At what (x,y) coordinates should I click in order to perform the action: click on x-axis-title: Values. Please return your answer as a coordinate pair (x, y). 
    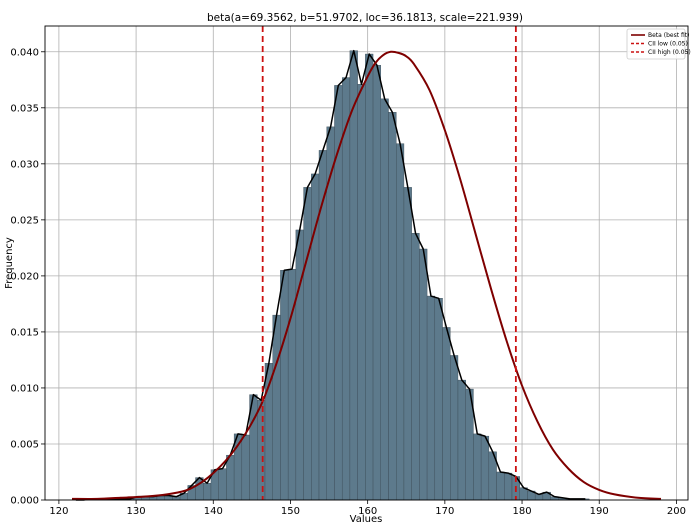
    Looking at the image, I should click on (366, 519).